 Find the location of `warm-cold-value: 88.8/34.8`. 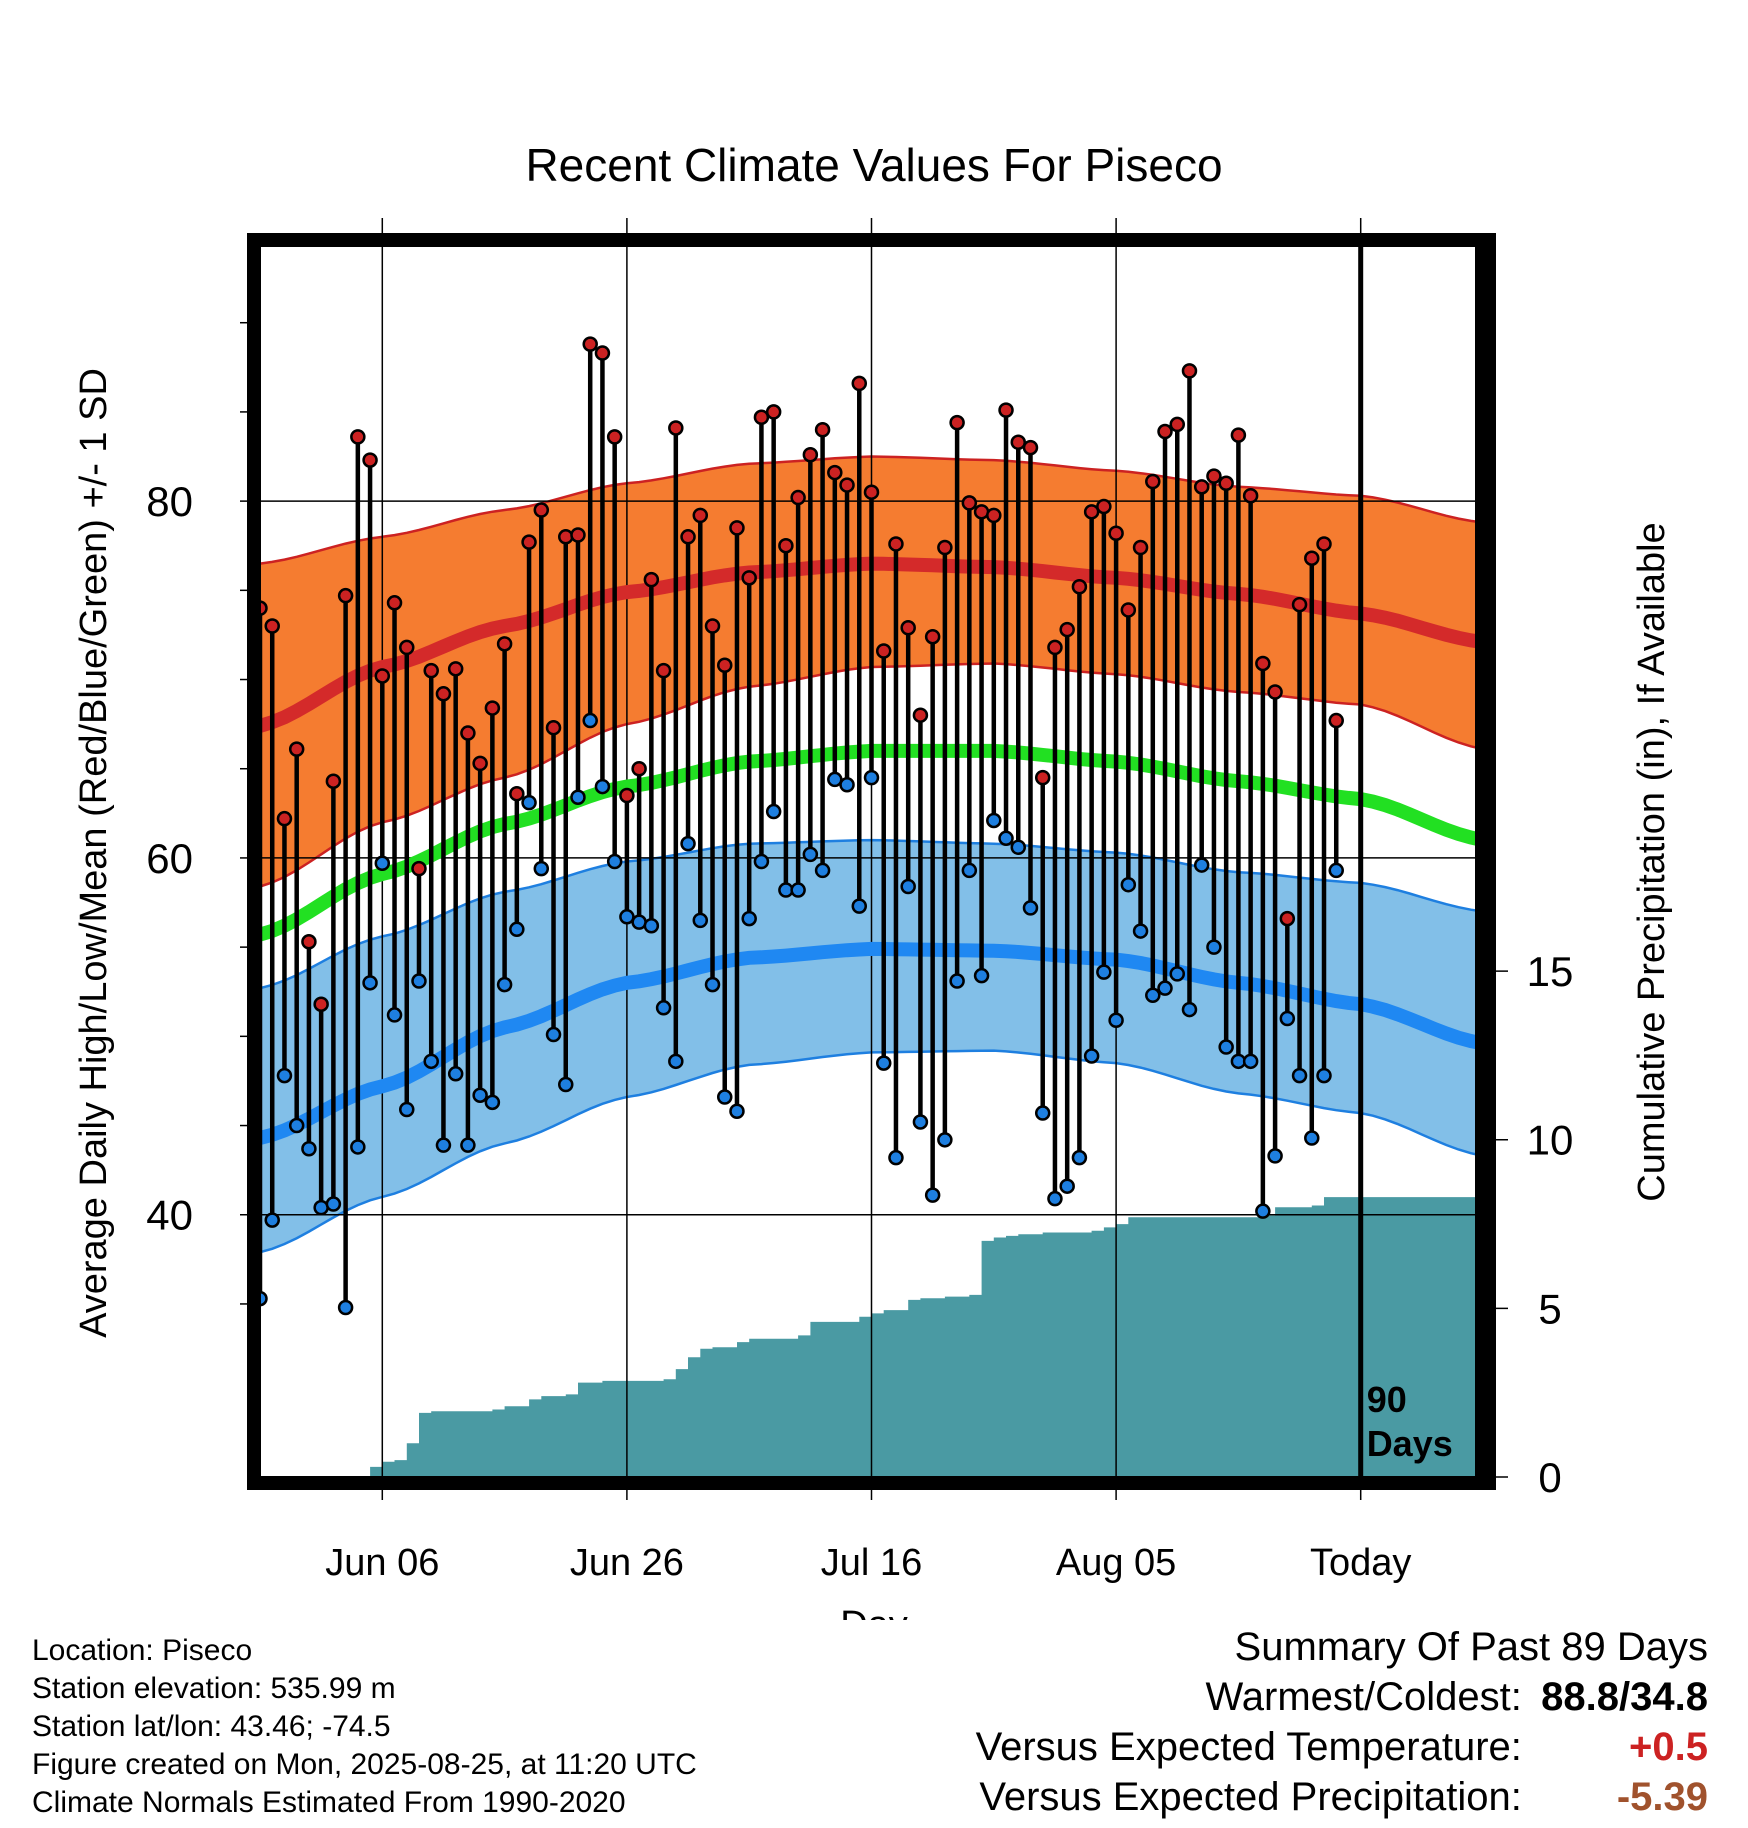

warm-cold-value: 88.8/34.8 is located at coordinates (1624, 1697).